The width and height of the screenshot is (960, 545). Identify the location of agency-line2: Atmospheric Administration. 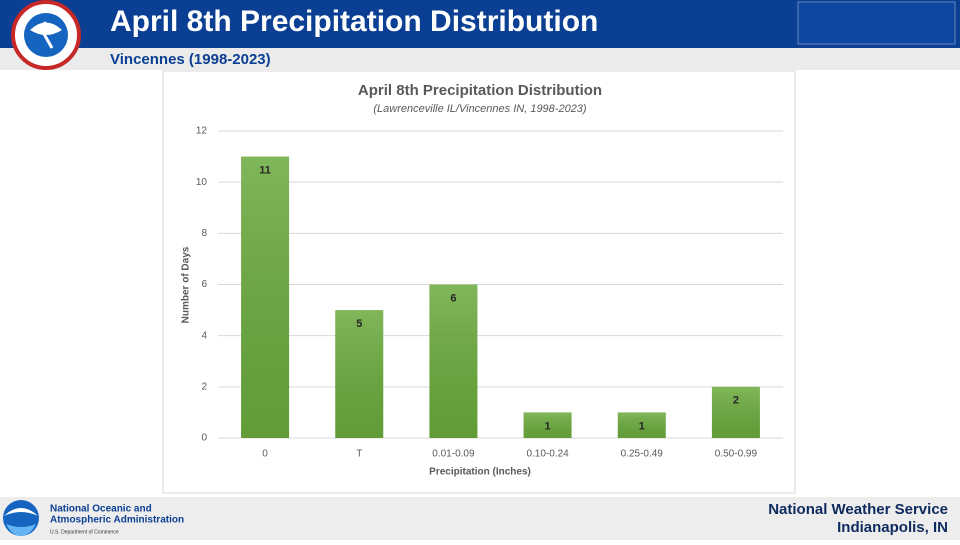
(117, 520).